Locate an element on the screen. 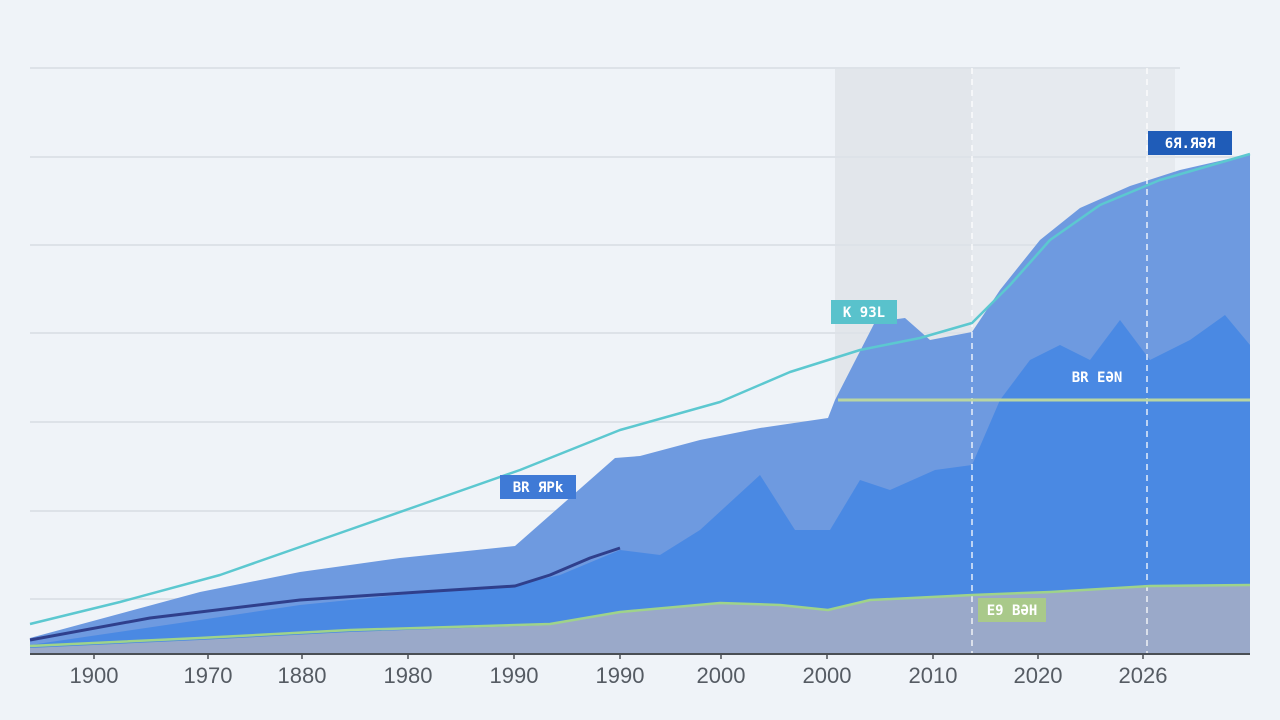  svg-text: 6Я.ЯƏЯ is located at coordinates (1190, 144).